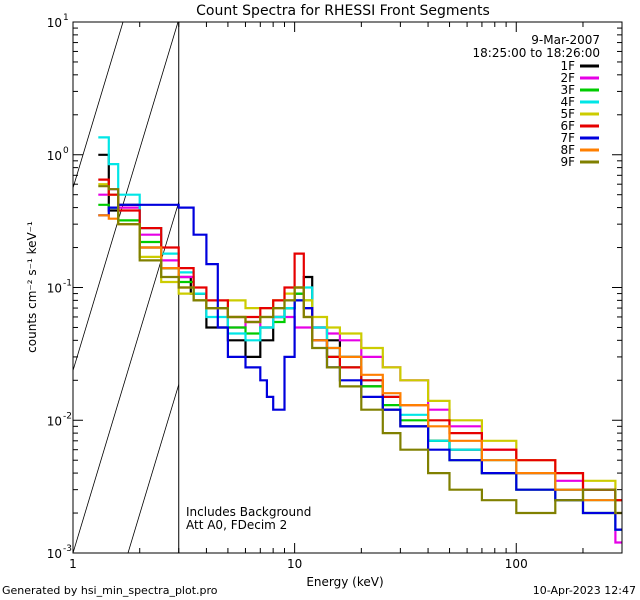 The height and width of the screenshot is (600, 640). I want to click on x-tick-label: 10, so click(294, 564).